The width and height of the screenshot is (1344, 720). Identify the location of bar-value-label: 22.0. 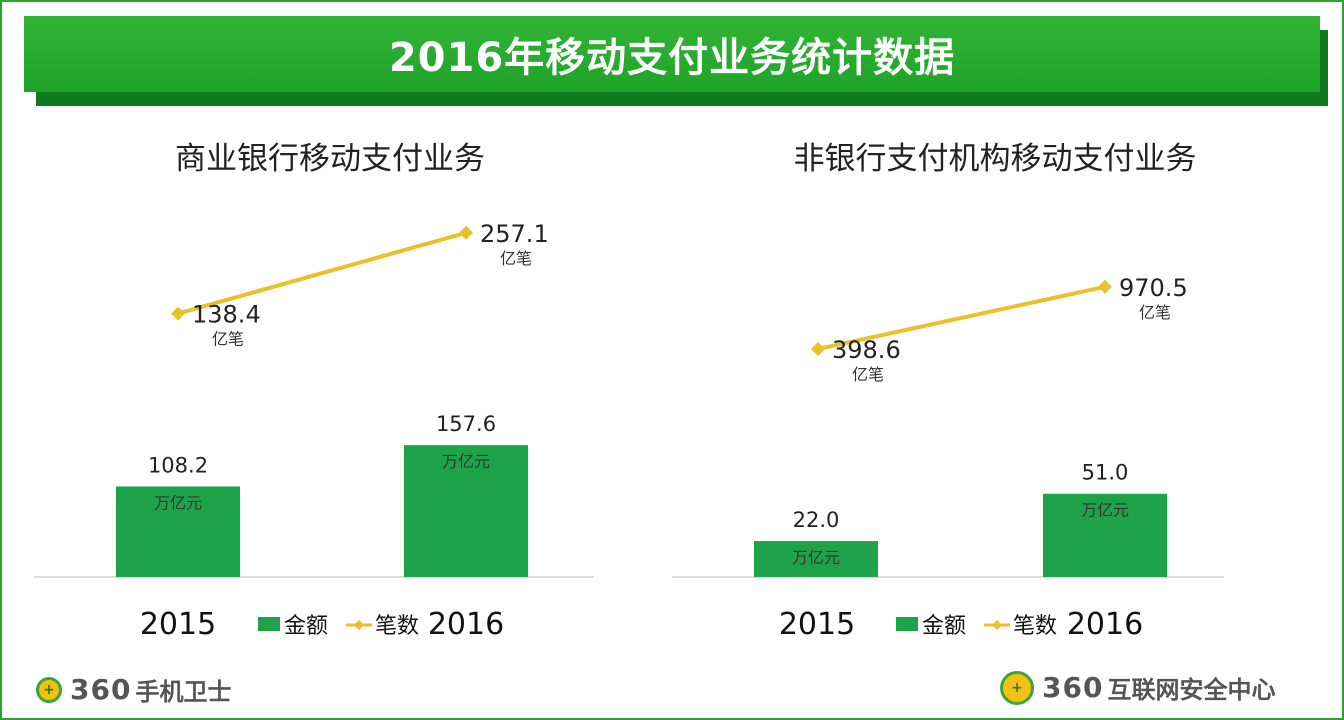
(816, 520).